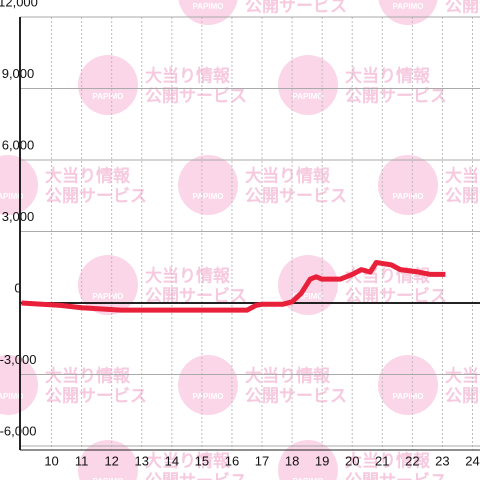  What do you see at coordinates (18, 430) in the screenshot?
I see `y-tick-label: -6,000` at bounding box center [18, 430].